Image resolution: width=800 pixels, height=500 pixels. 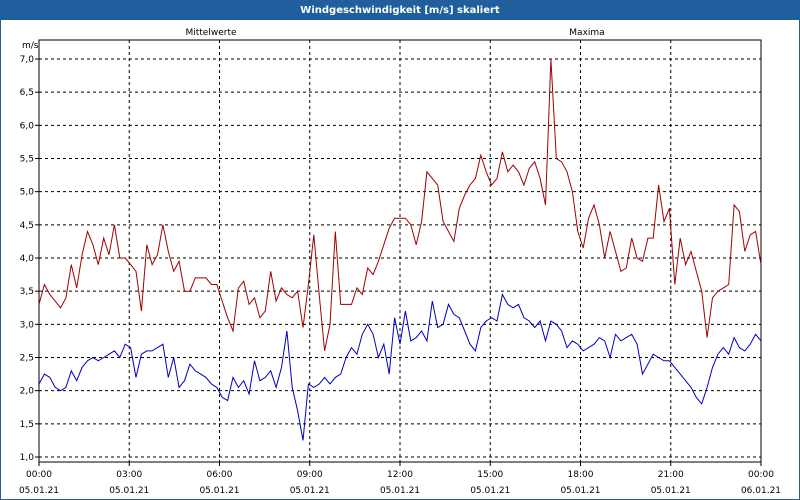 What do you see at coordinates (210, 33) in the screenshot?
I see `legend-mittelwerte: Mittelwerte` at bounding box center [210, 33].